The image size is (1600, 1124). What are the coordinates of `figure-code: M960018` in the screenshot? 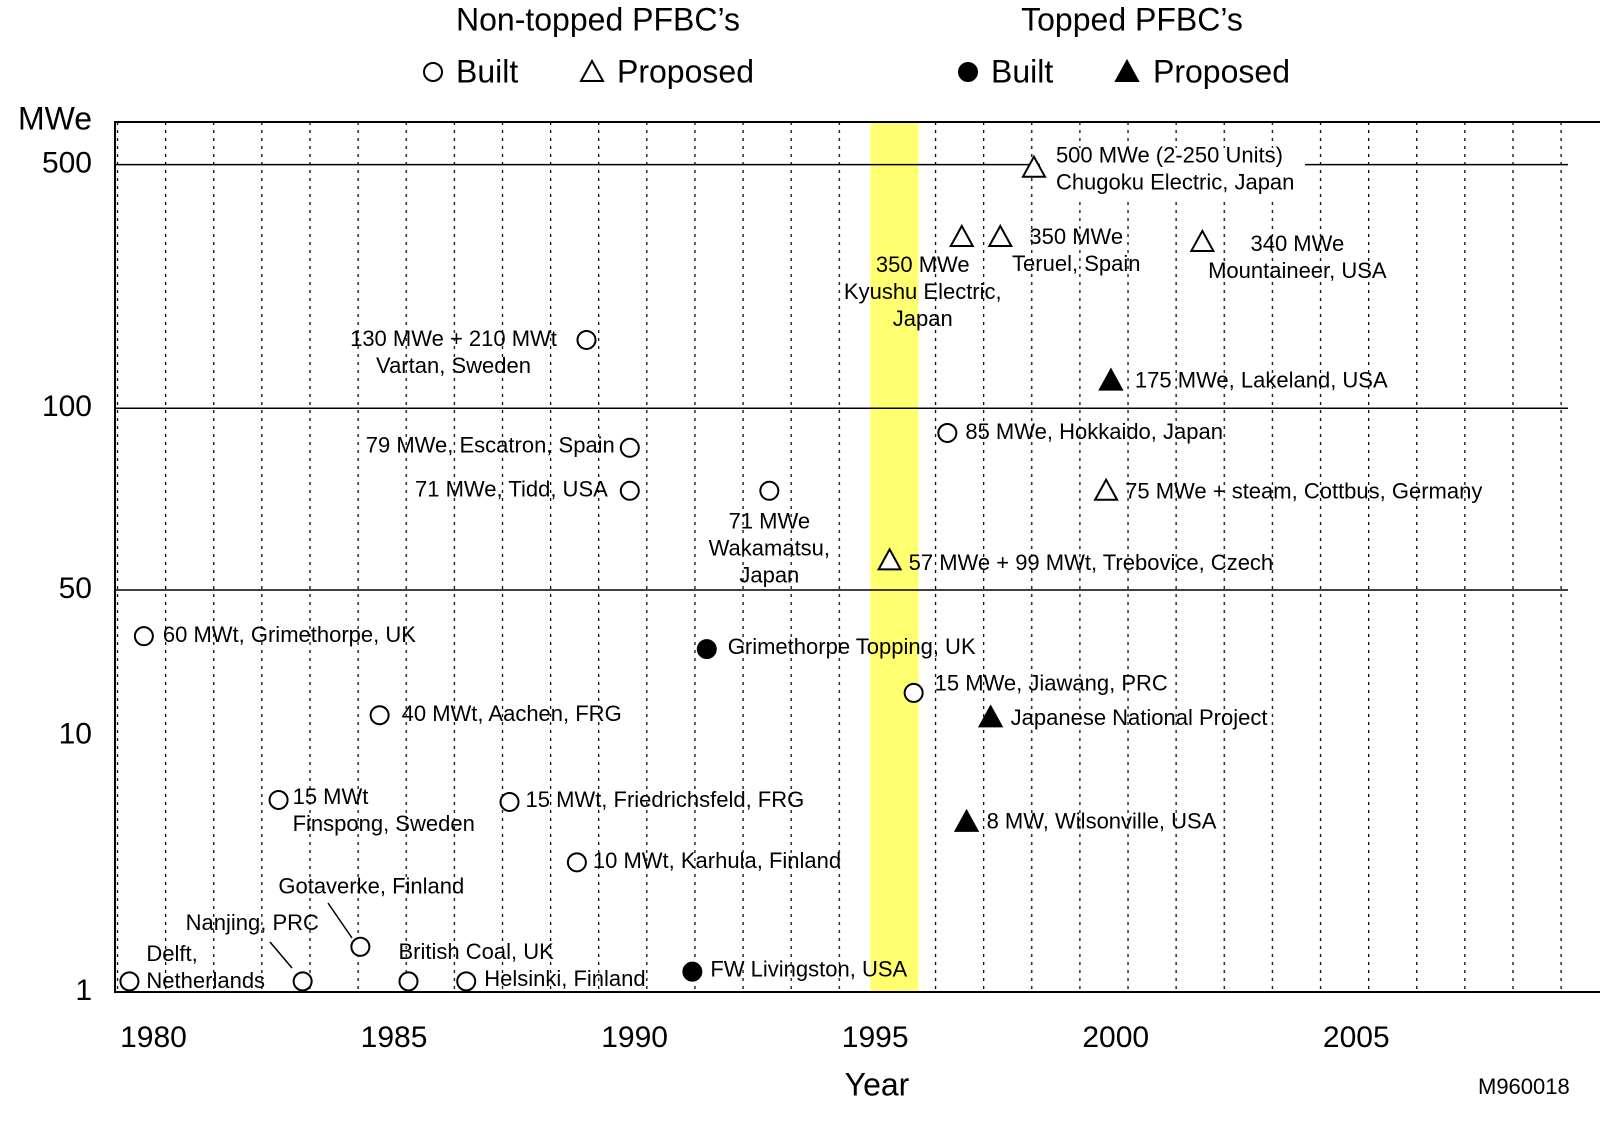 It's located at (1524, 1086).